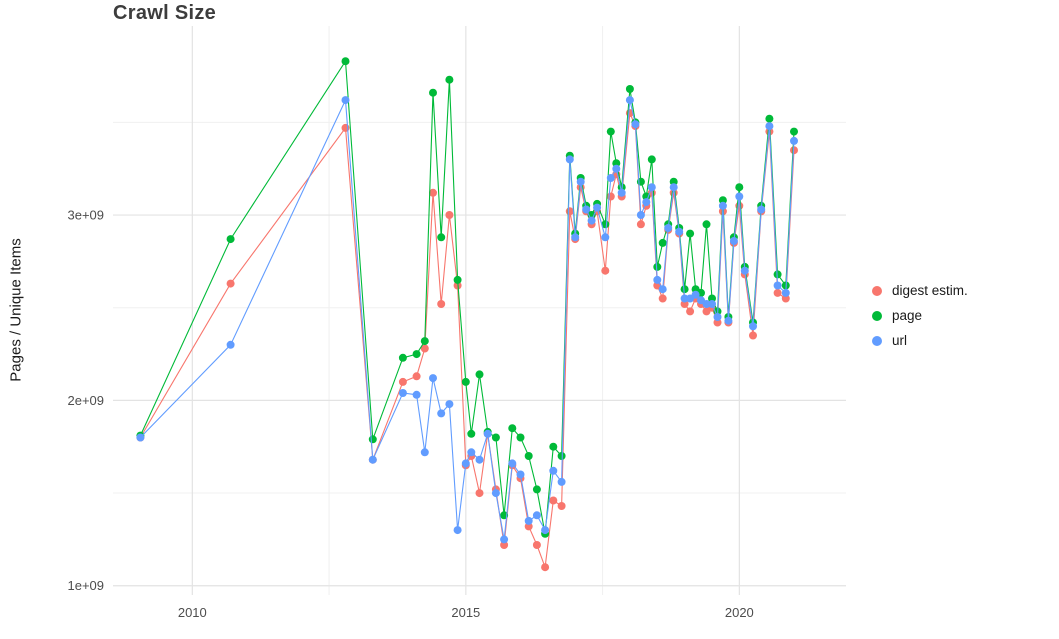  I want to click on legend-item-page: page, so click(920, 315).